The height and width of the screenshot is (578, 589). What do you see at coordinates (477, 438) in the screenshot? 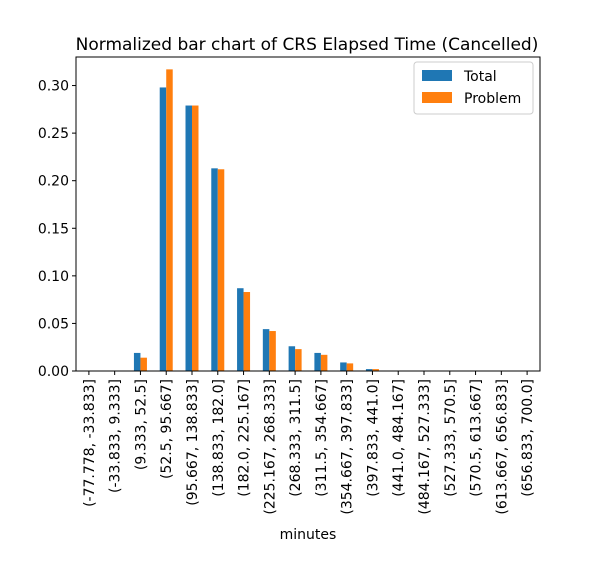
I see `x-tick-label-15: (570.5, 613.667]` at bounding box center [477, 438].